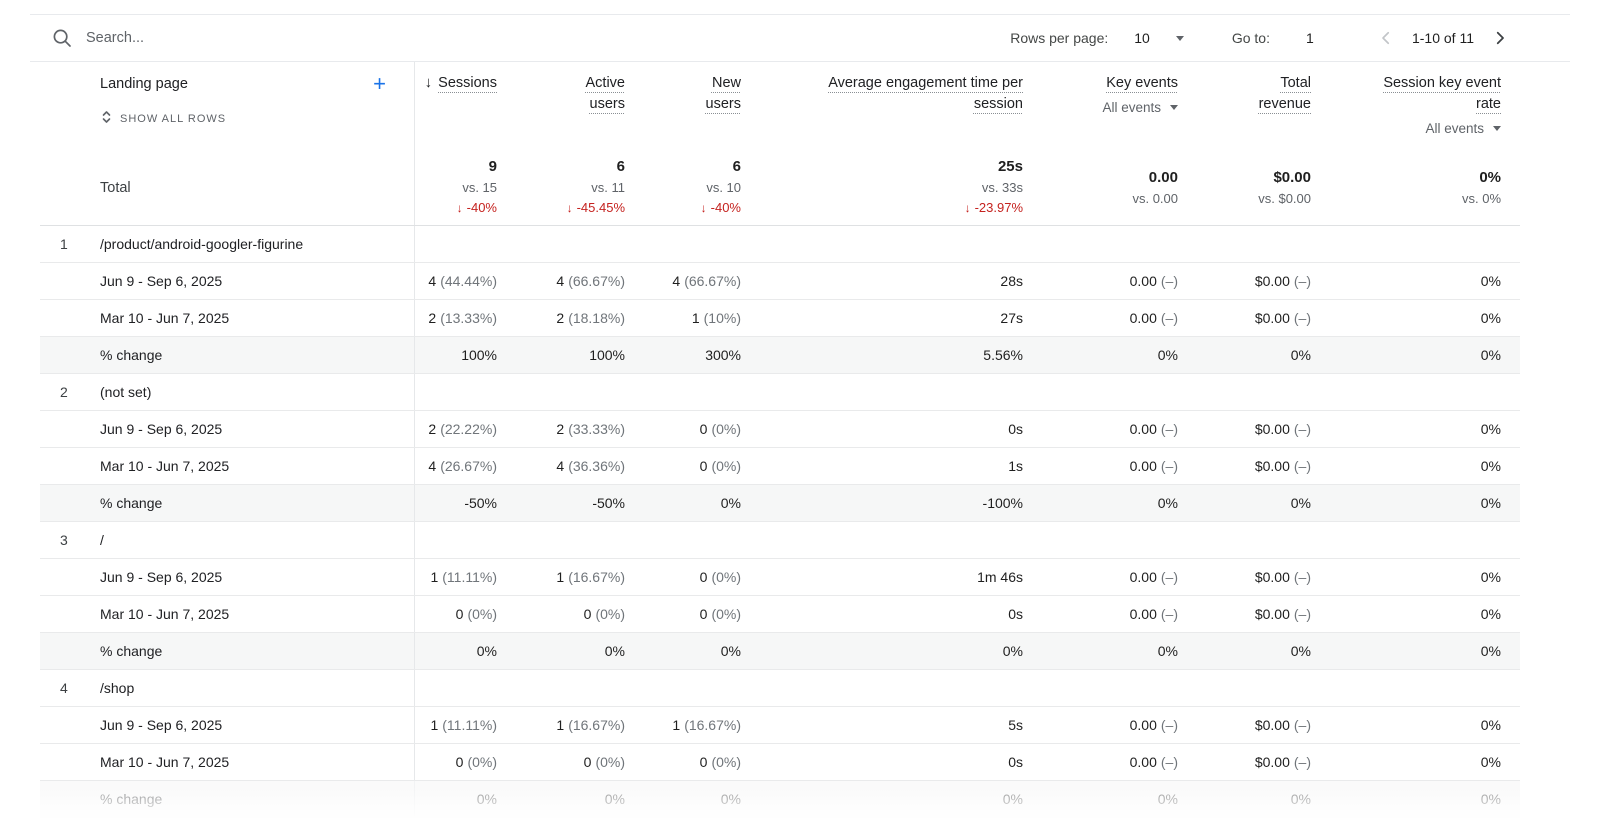  Describe the element at coordinates (780, 540) in the screenshot. I see `table-row-group-header: 3/` at that location.